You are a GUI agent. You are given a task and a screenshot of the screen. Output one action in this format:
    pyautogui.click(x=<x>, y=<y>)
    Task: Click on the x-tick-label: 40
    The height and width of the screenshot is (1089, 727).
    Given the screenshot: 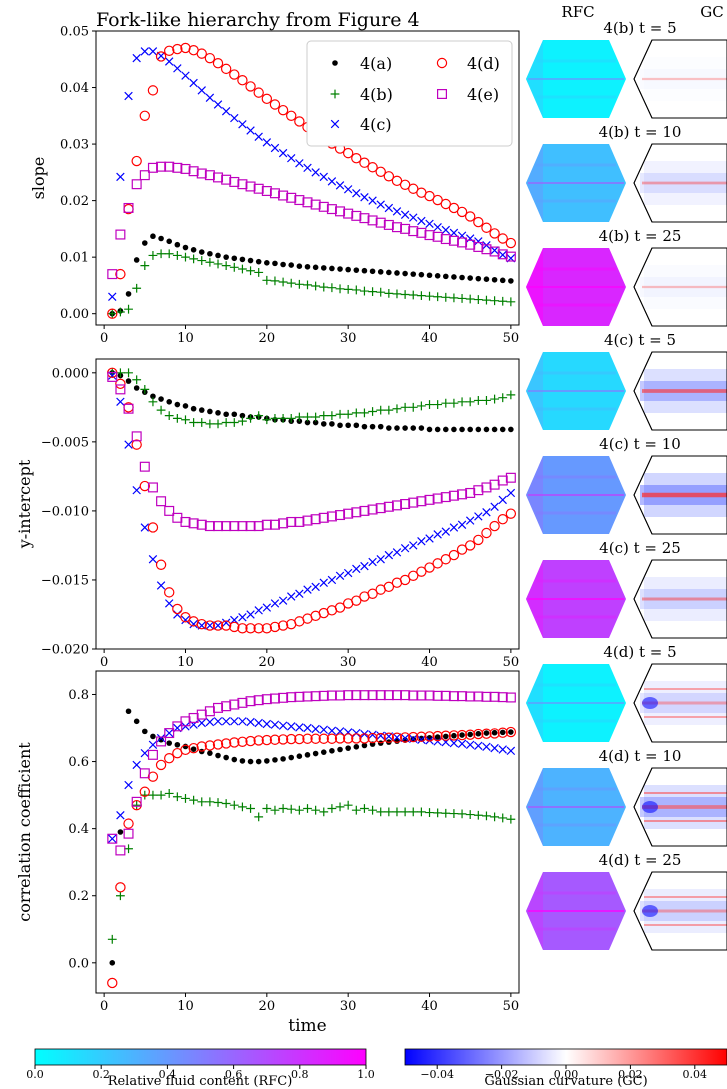 What is the action you would take?
    pyautogui.click(x=429, y=1006)
    